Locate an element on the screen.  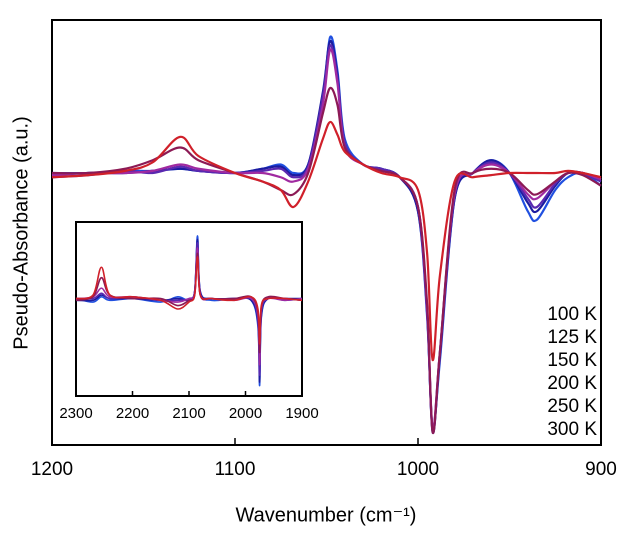
series-line is located at coordinates (189, 300).